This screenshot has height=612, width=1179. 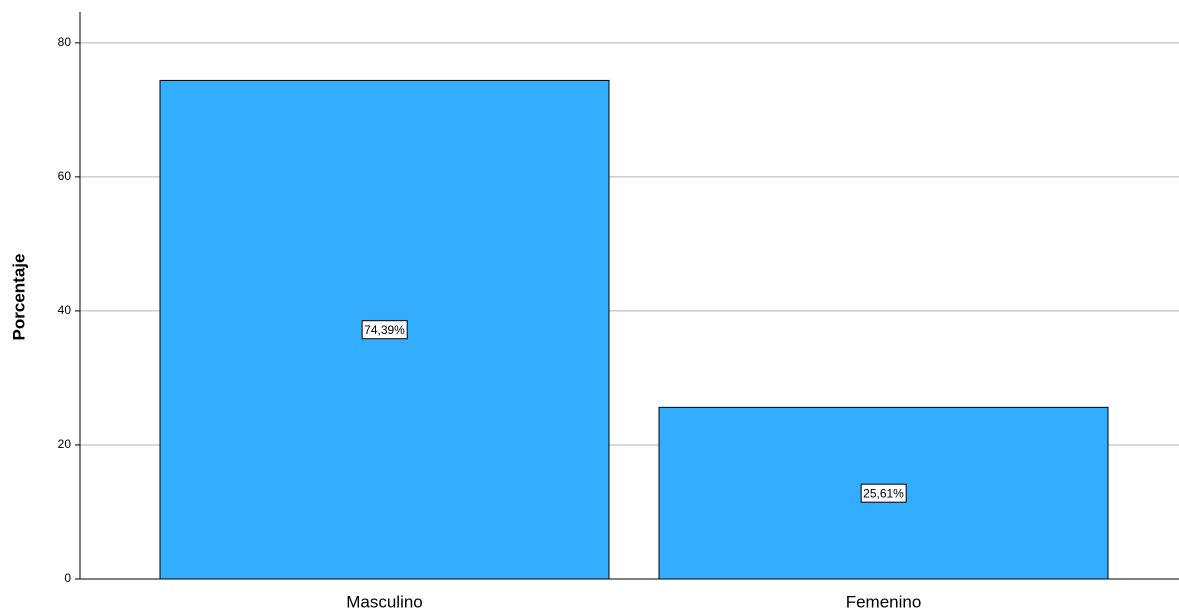 I want to click on x-tick-label: Masculino, so click(x=384, y=601).